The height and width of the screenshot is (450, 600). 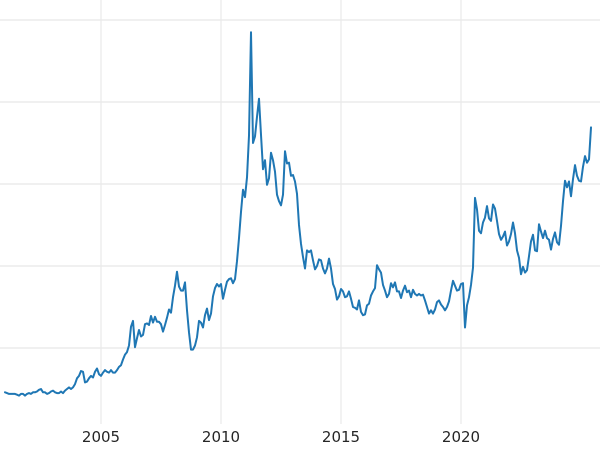 I want to click on x-tick-label: 2015, so click(x=341, y=437).